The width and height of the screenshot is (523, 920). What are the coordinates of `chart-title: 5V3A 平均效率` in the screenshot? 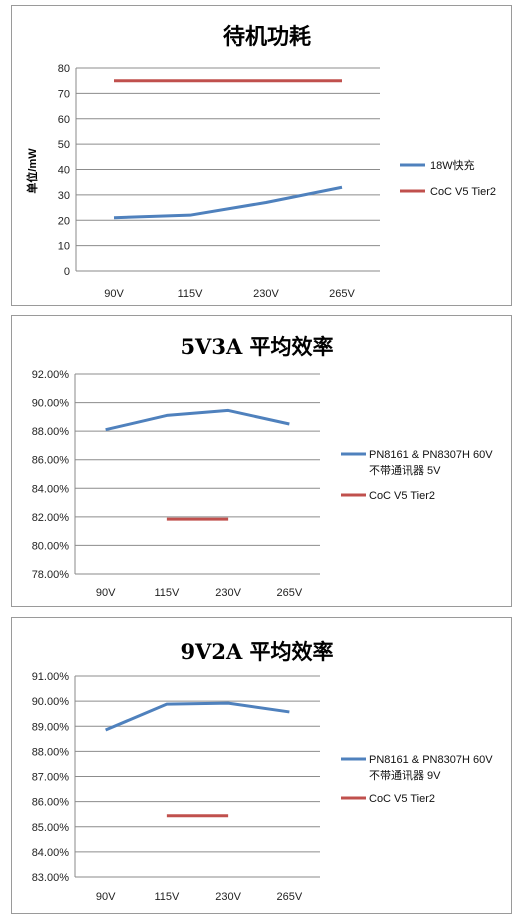 It's located at (256, 346).